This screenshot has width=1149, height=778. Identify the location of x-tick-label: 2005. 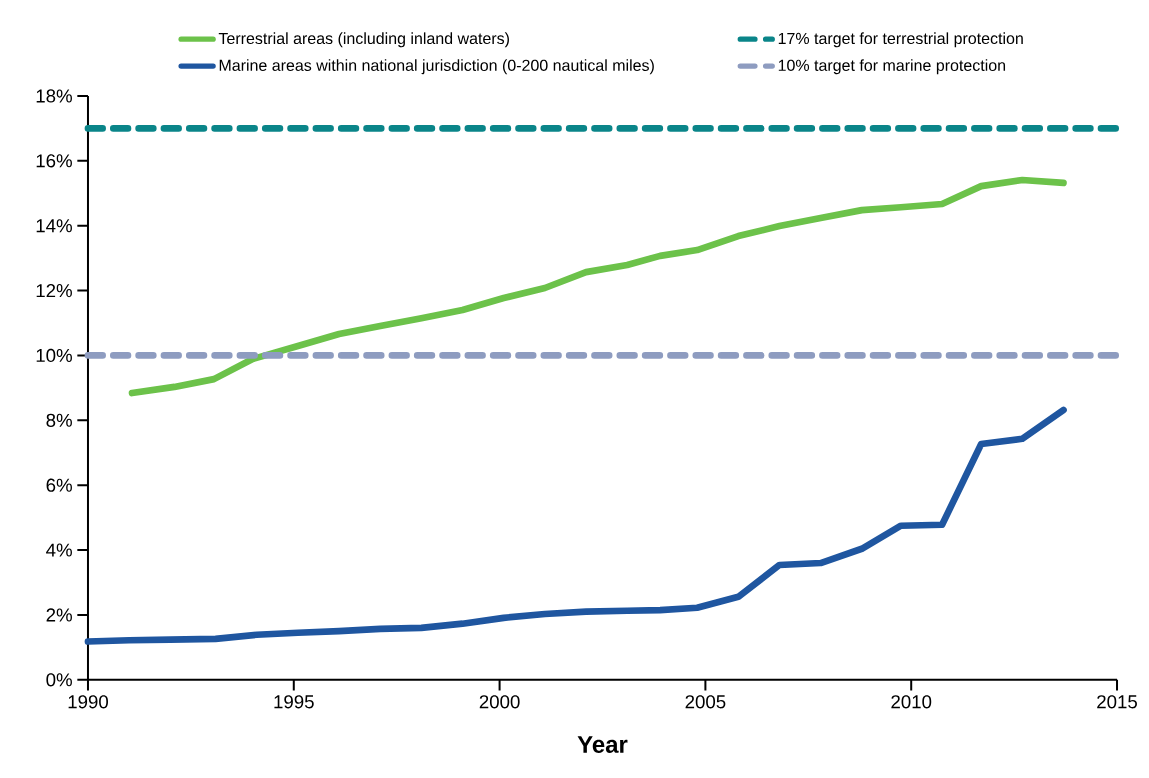
(705, 701).